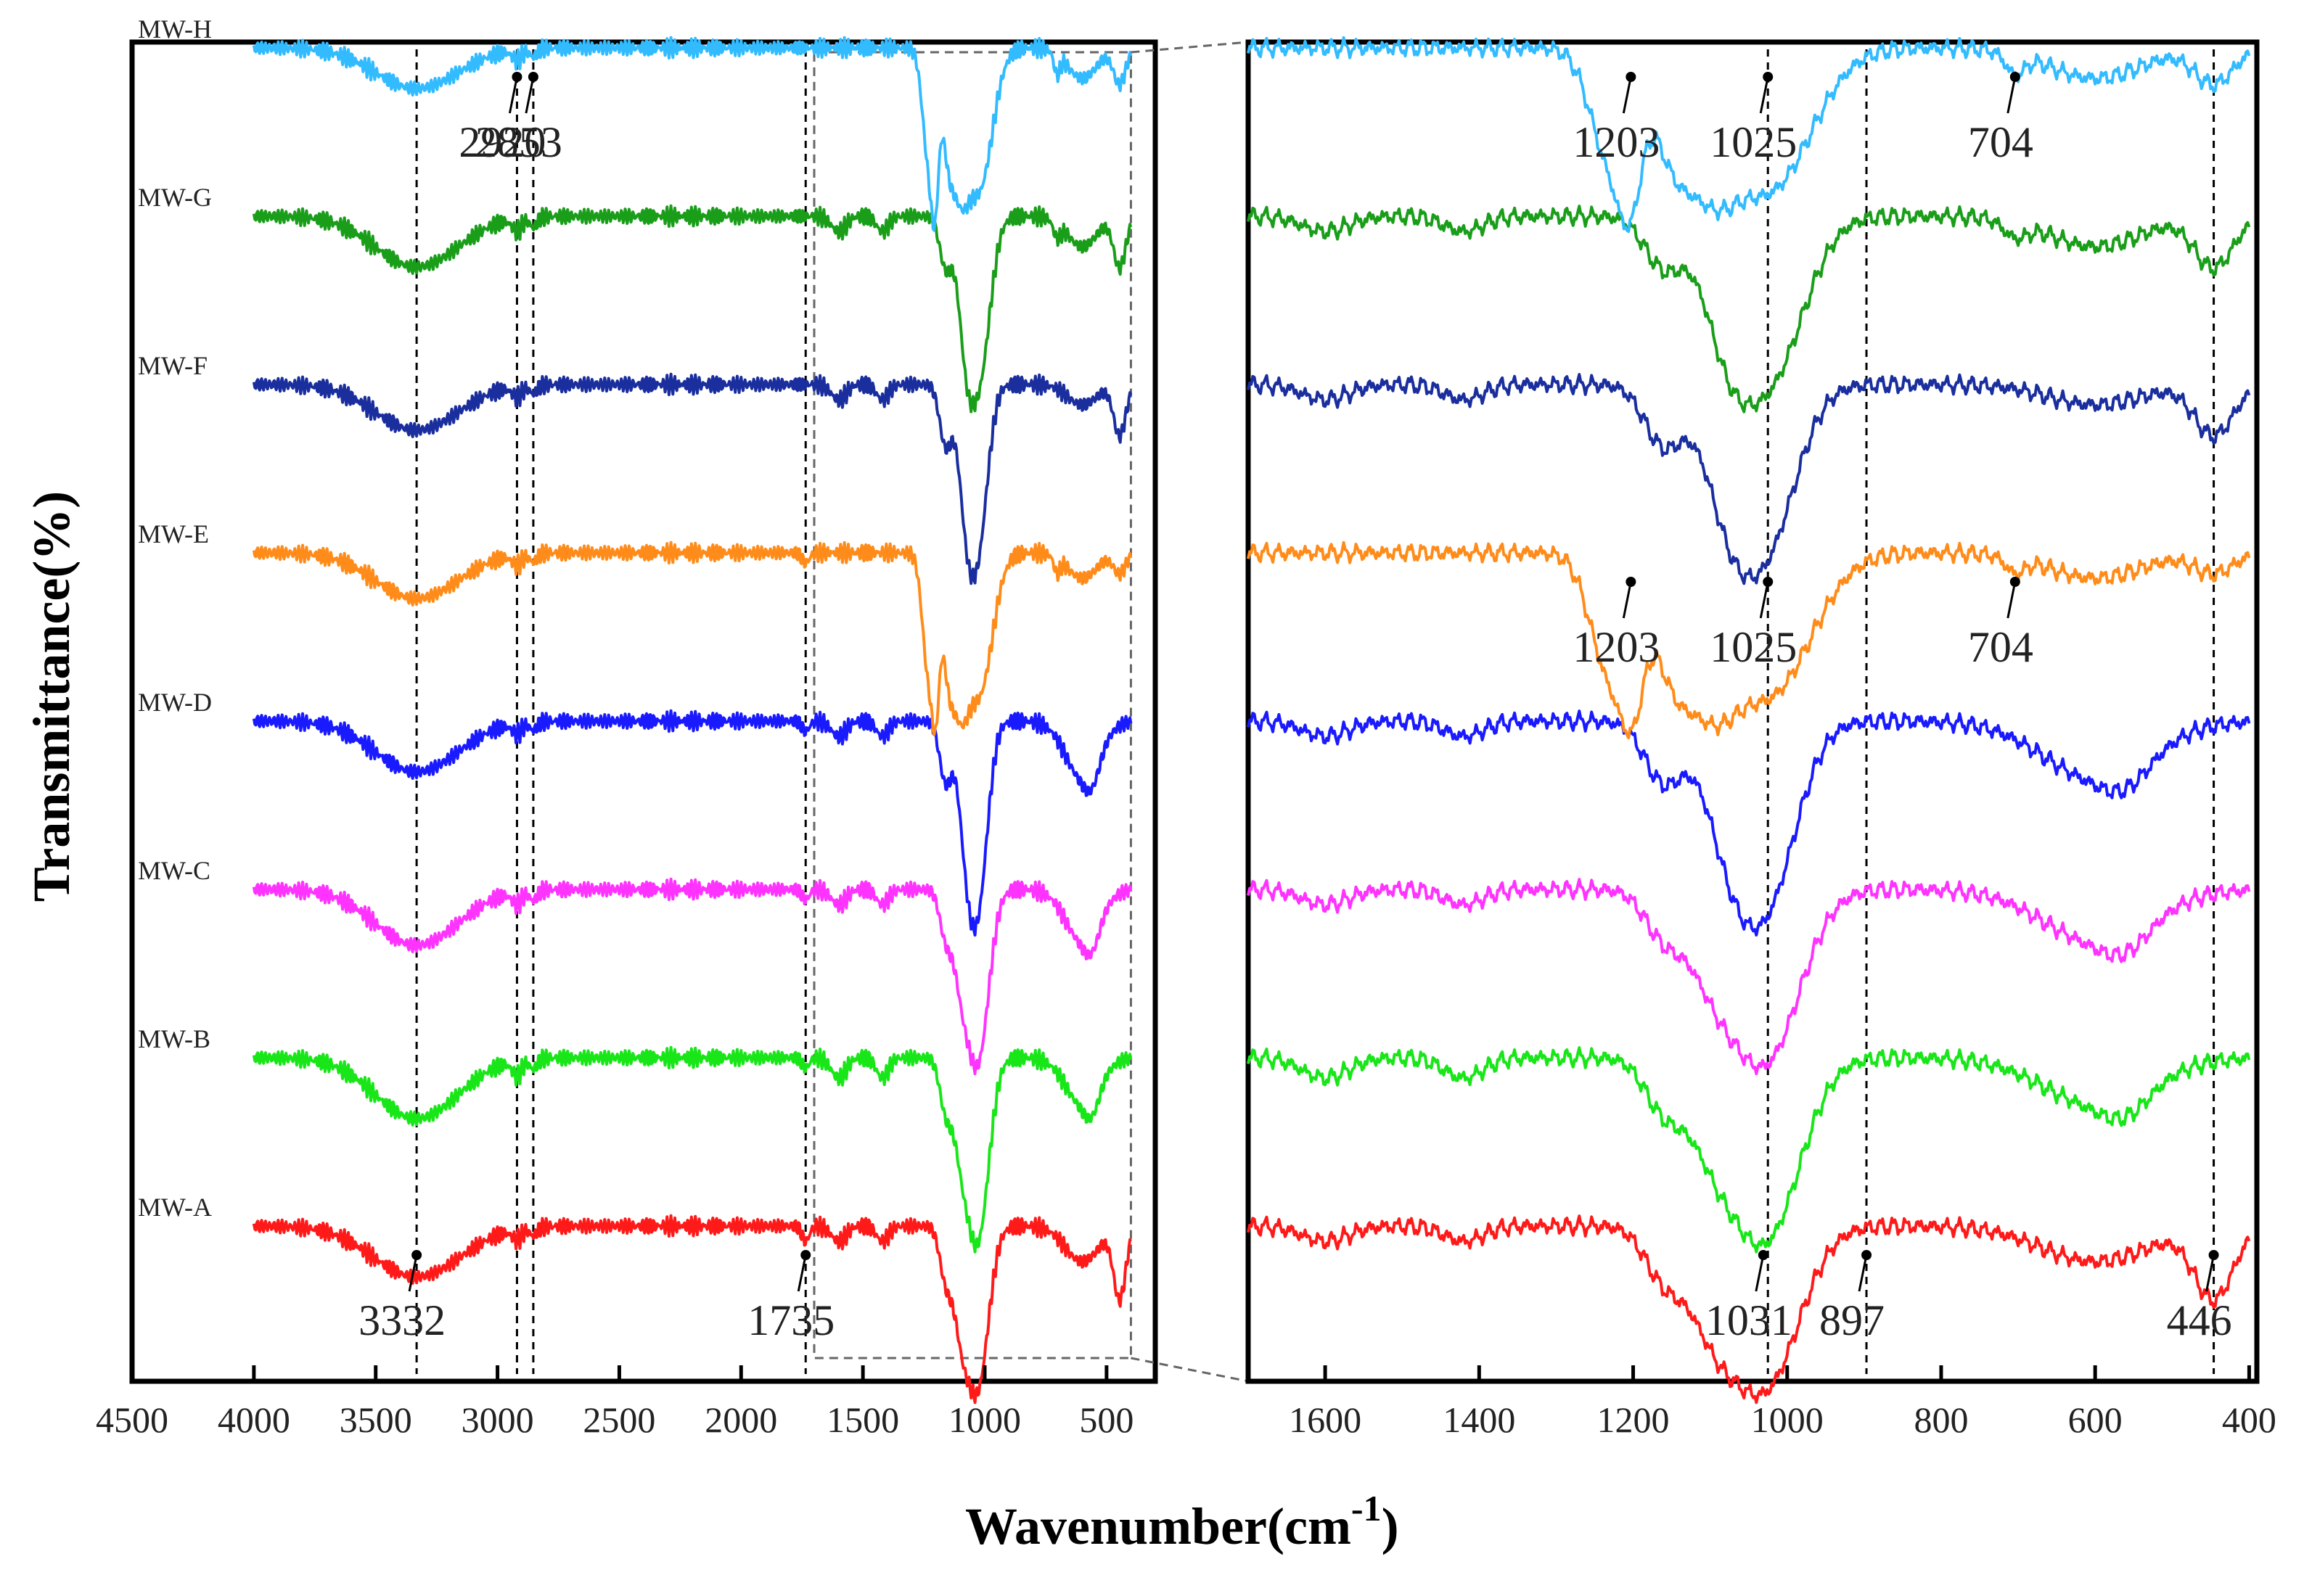 This screenshot has height=1596, width=2312. I want to click on series-line-left-mw-c, so click(692, 977).